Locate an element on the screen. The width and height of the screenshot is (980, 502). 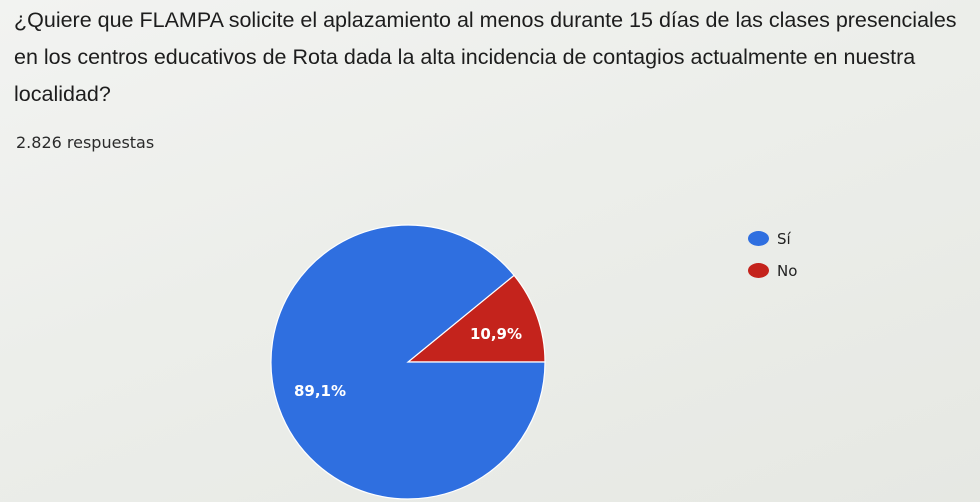
response-count: 2.826 respuestas is located at coordinates (85, 142).